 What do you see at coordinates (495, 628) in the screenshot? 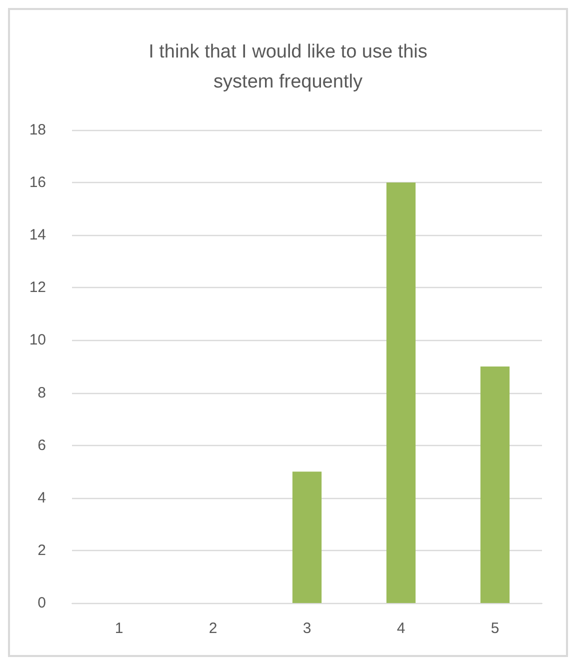
I see `x-tick-label: 5` at bounding box center [495, 628].